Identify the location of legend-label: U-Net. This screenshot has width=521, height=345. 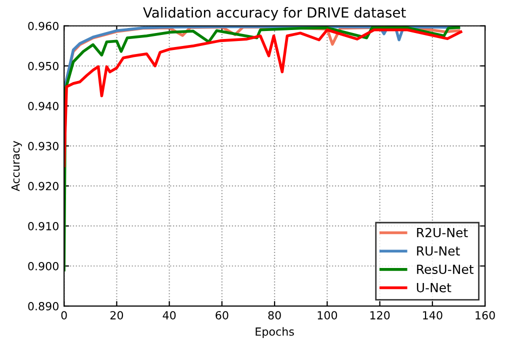
(434, 287).